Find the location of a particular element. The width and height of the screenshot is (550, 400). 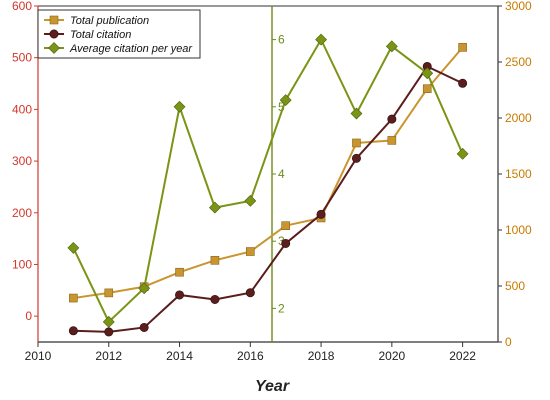

left-tick-label: 100 is located at coordinates (22, 264).